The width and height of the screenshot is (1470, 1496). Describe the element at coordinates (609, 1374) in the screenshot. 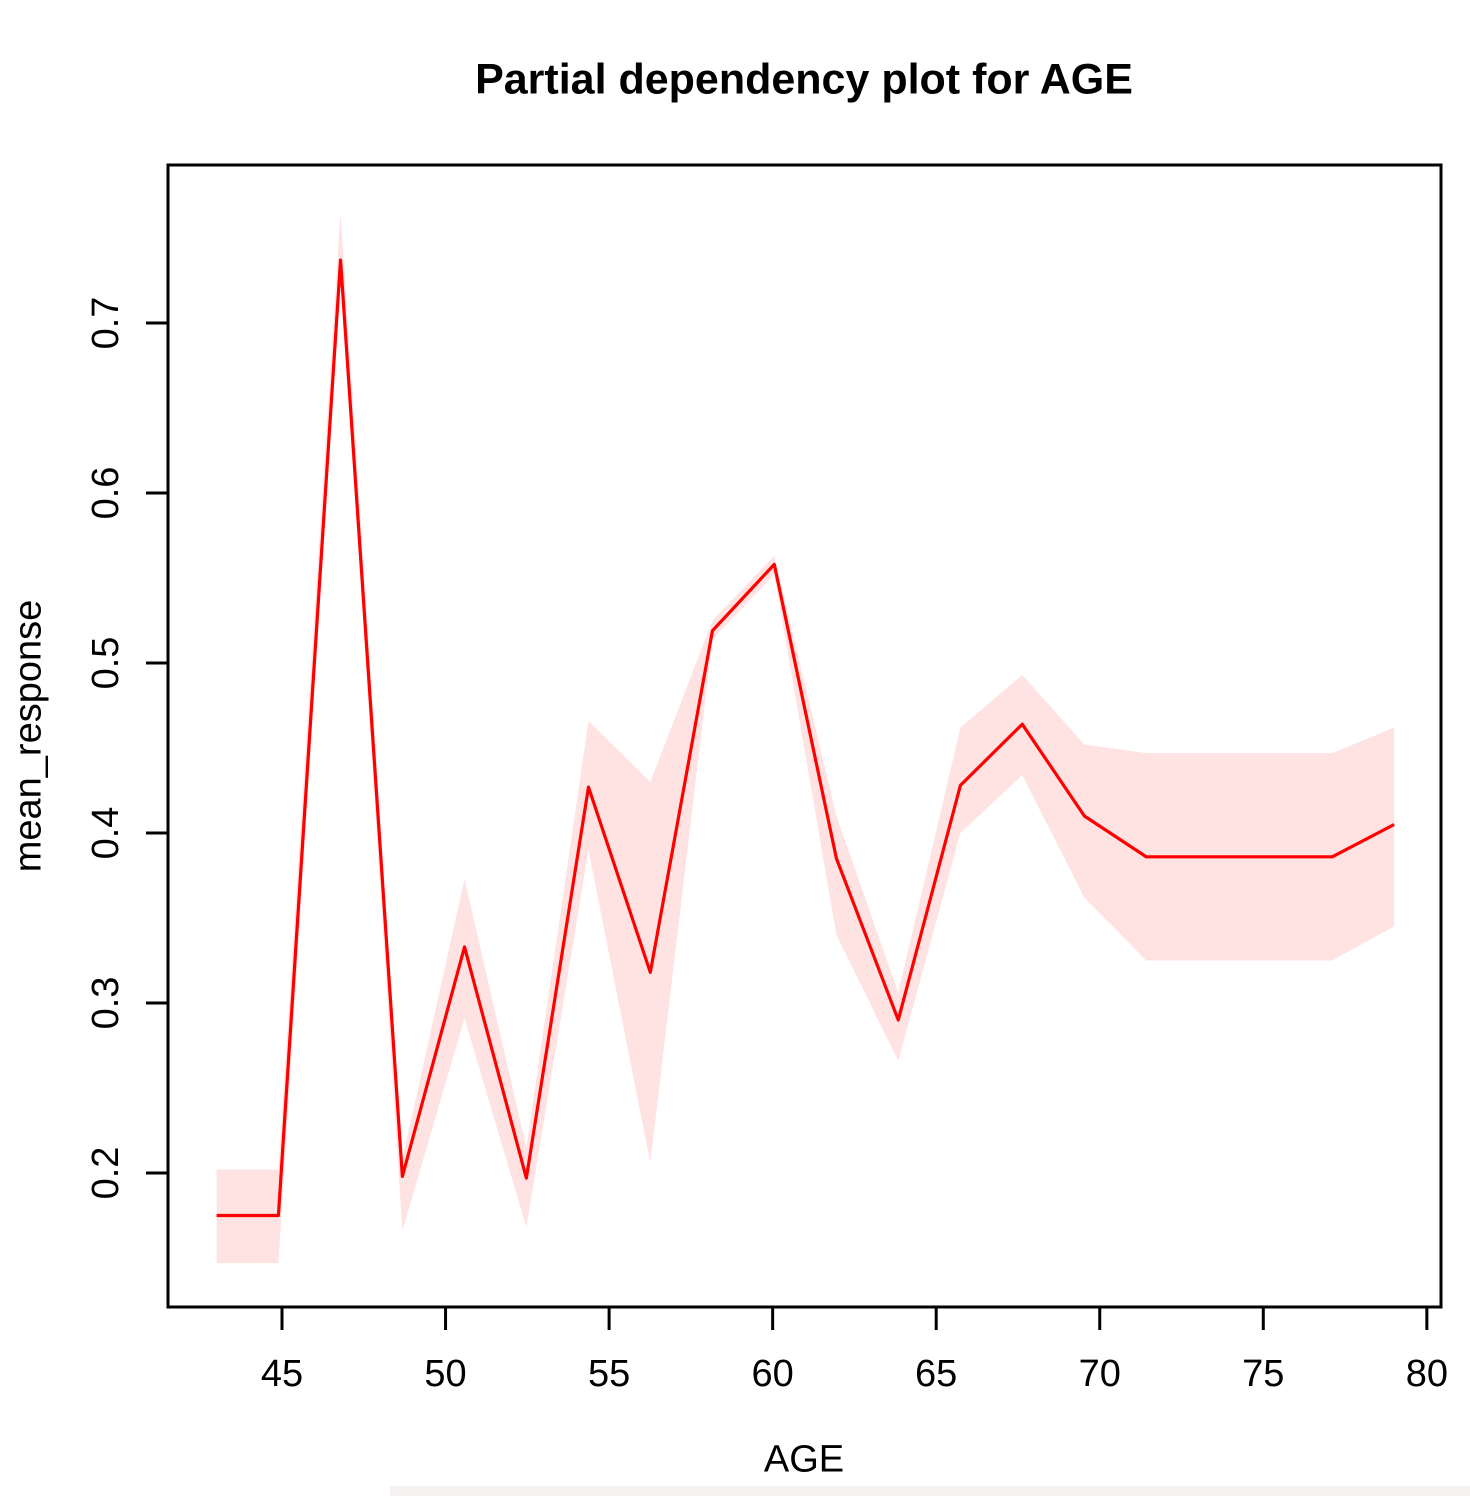

I see `x-tick-label: 55` at that location.